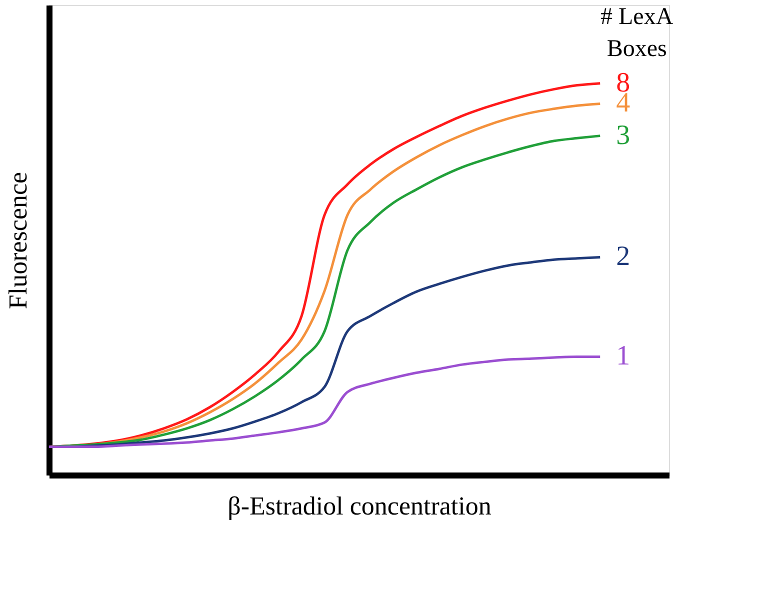 The image size is (773, 594). I want to click on series-label: 2, so click(623, 256).